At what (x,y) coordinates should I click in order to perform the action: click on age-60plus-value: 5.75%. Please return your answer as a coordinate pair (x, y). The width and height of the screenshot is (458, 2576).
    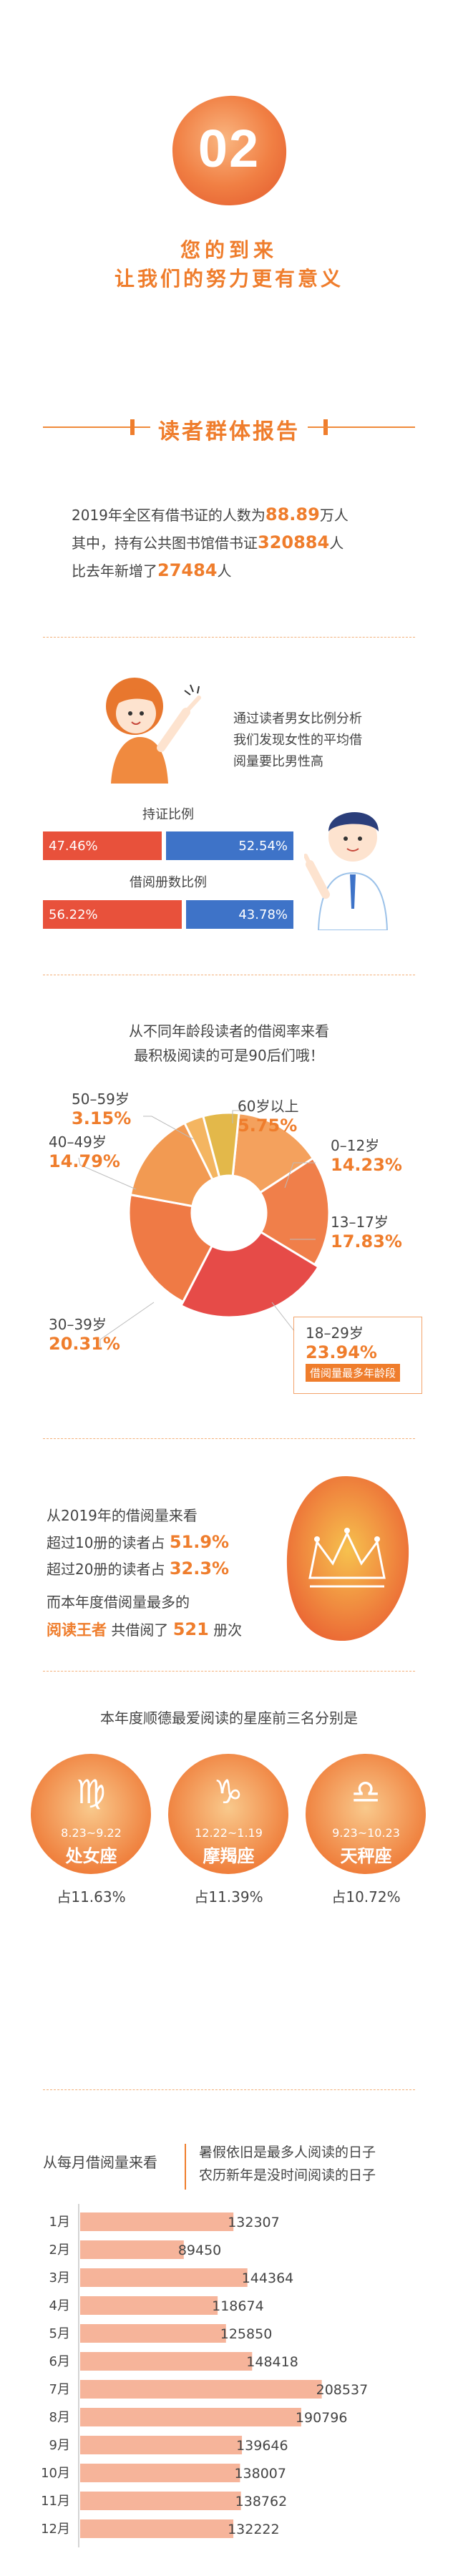
    Looking at the image, I should click on (268, 1126).